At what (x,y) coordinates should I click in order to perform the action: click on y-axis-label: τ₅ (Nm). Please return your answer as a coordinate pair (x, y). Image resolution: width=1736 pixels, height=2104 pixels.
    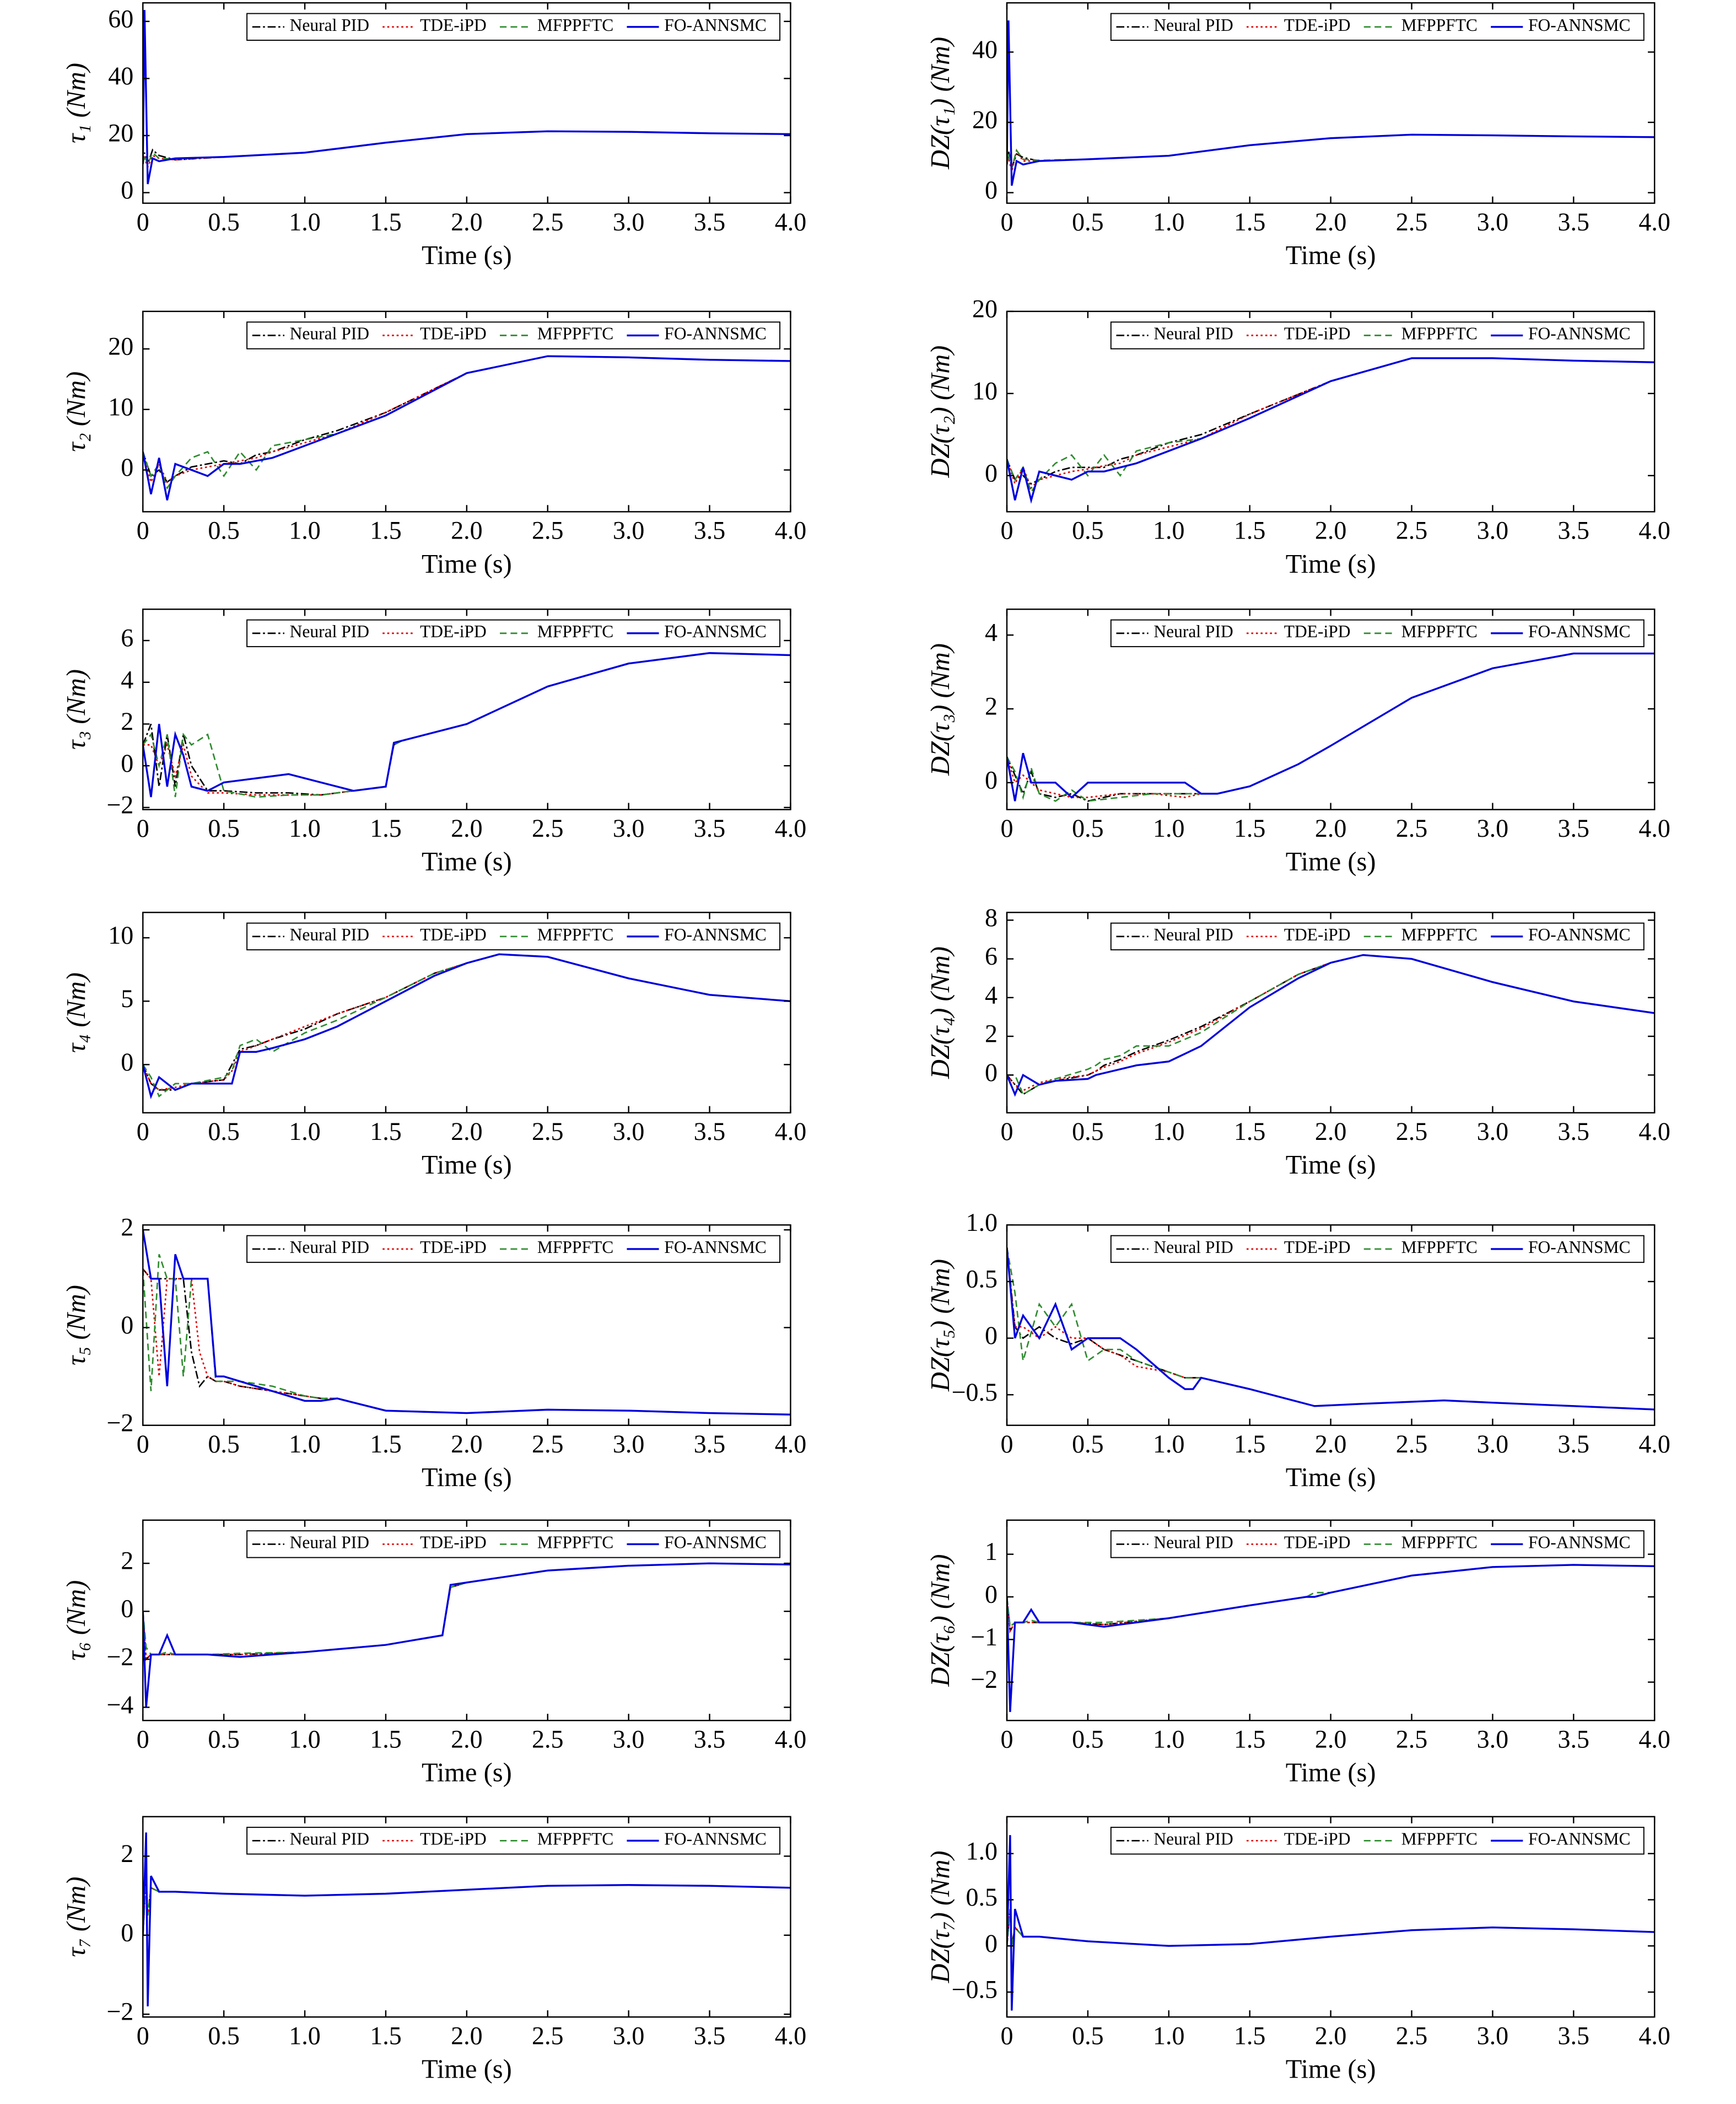
    Looking at the image, I should click on (76, 1325).